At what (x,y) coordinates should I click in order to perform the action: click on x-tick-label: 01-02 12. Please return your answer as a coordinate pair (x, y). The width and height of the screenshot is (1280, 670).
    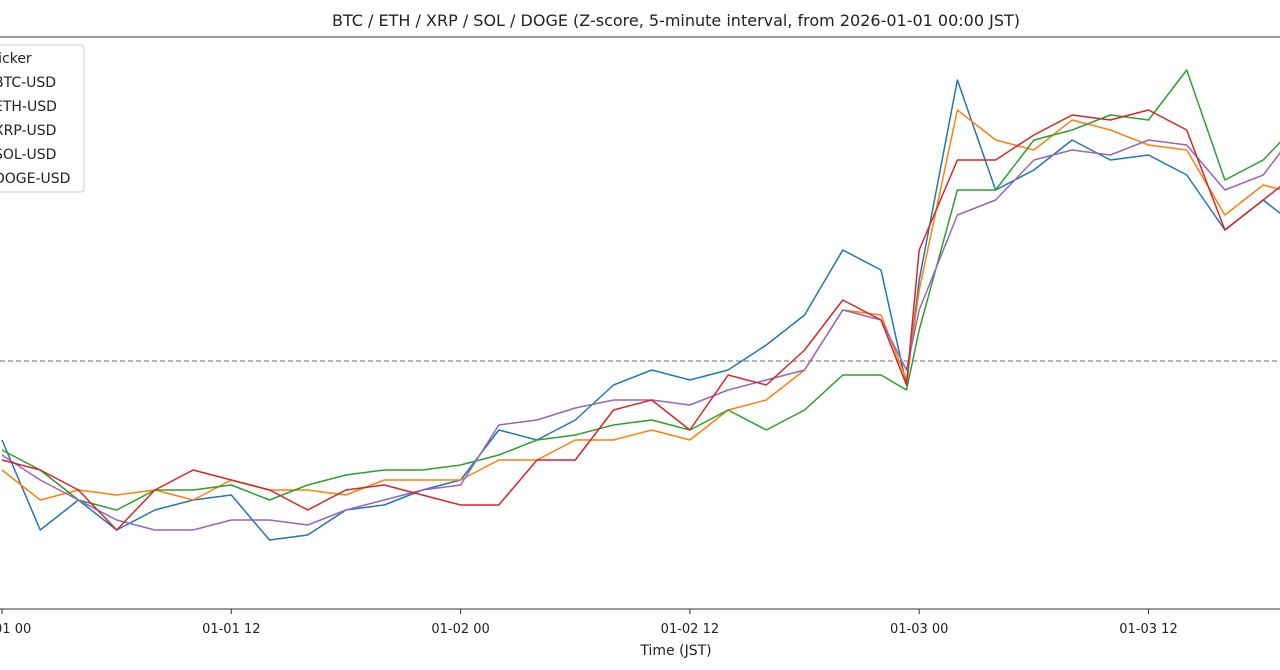
    Looking at the image, I should click on (690, 629).